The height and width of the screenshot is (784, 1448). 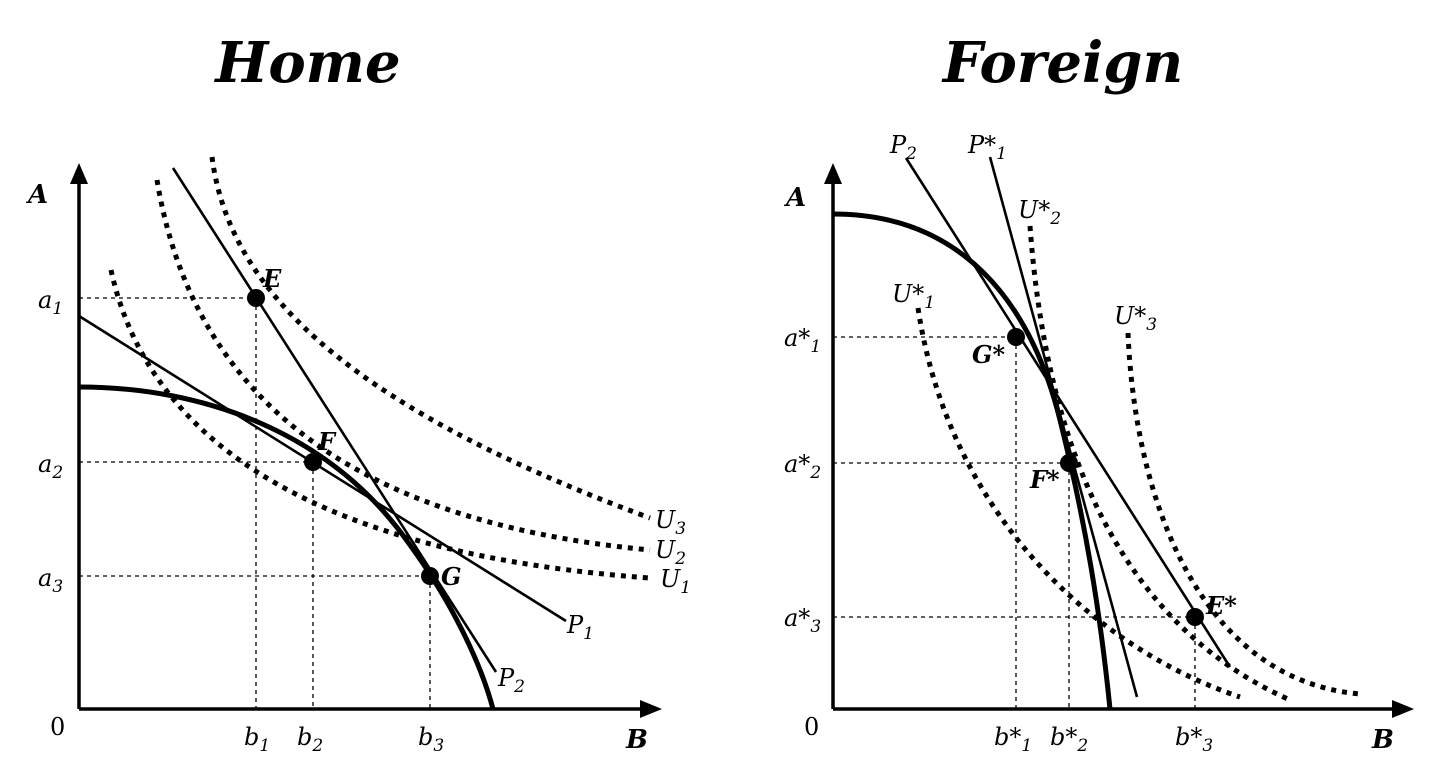 I want to click on foreign-price-line-P2, so click(x=1068, y=412).